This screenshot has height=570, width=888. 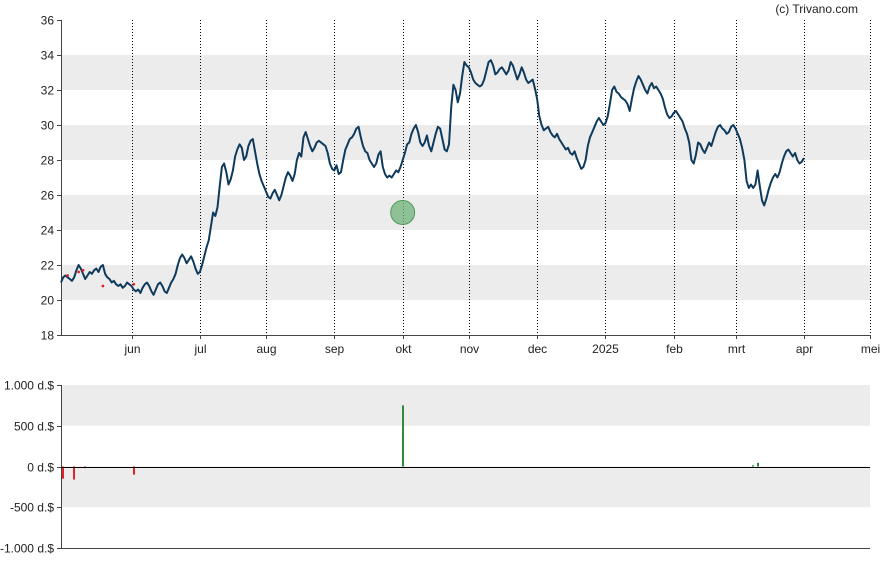 I want to click on price-x-tick-label: mei, so click(x=870, y=349).